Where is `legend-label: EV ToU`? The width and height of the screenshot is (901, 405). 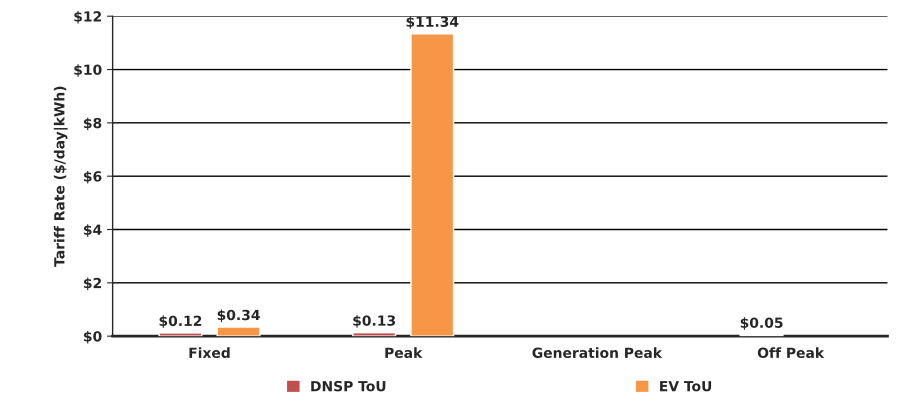
legend-label: EV ToU is located at coordinates (686, 386).